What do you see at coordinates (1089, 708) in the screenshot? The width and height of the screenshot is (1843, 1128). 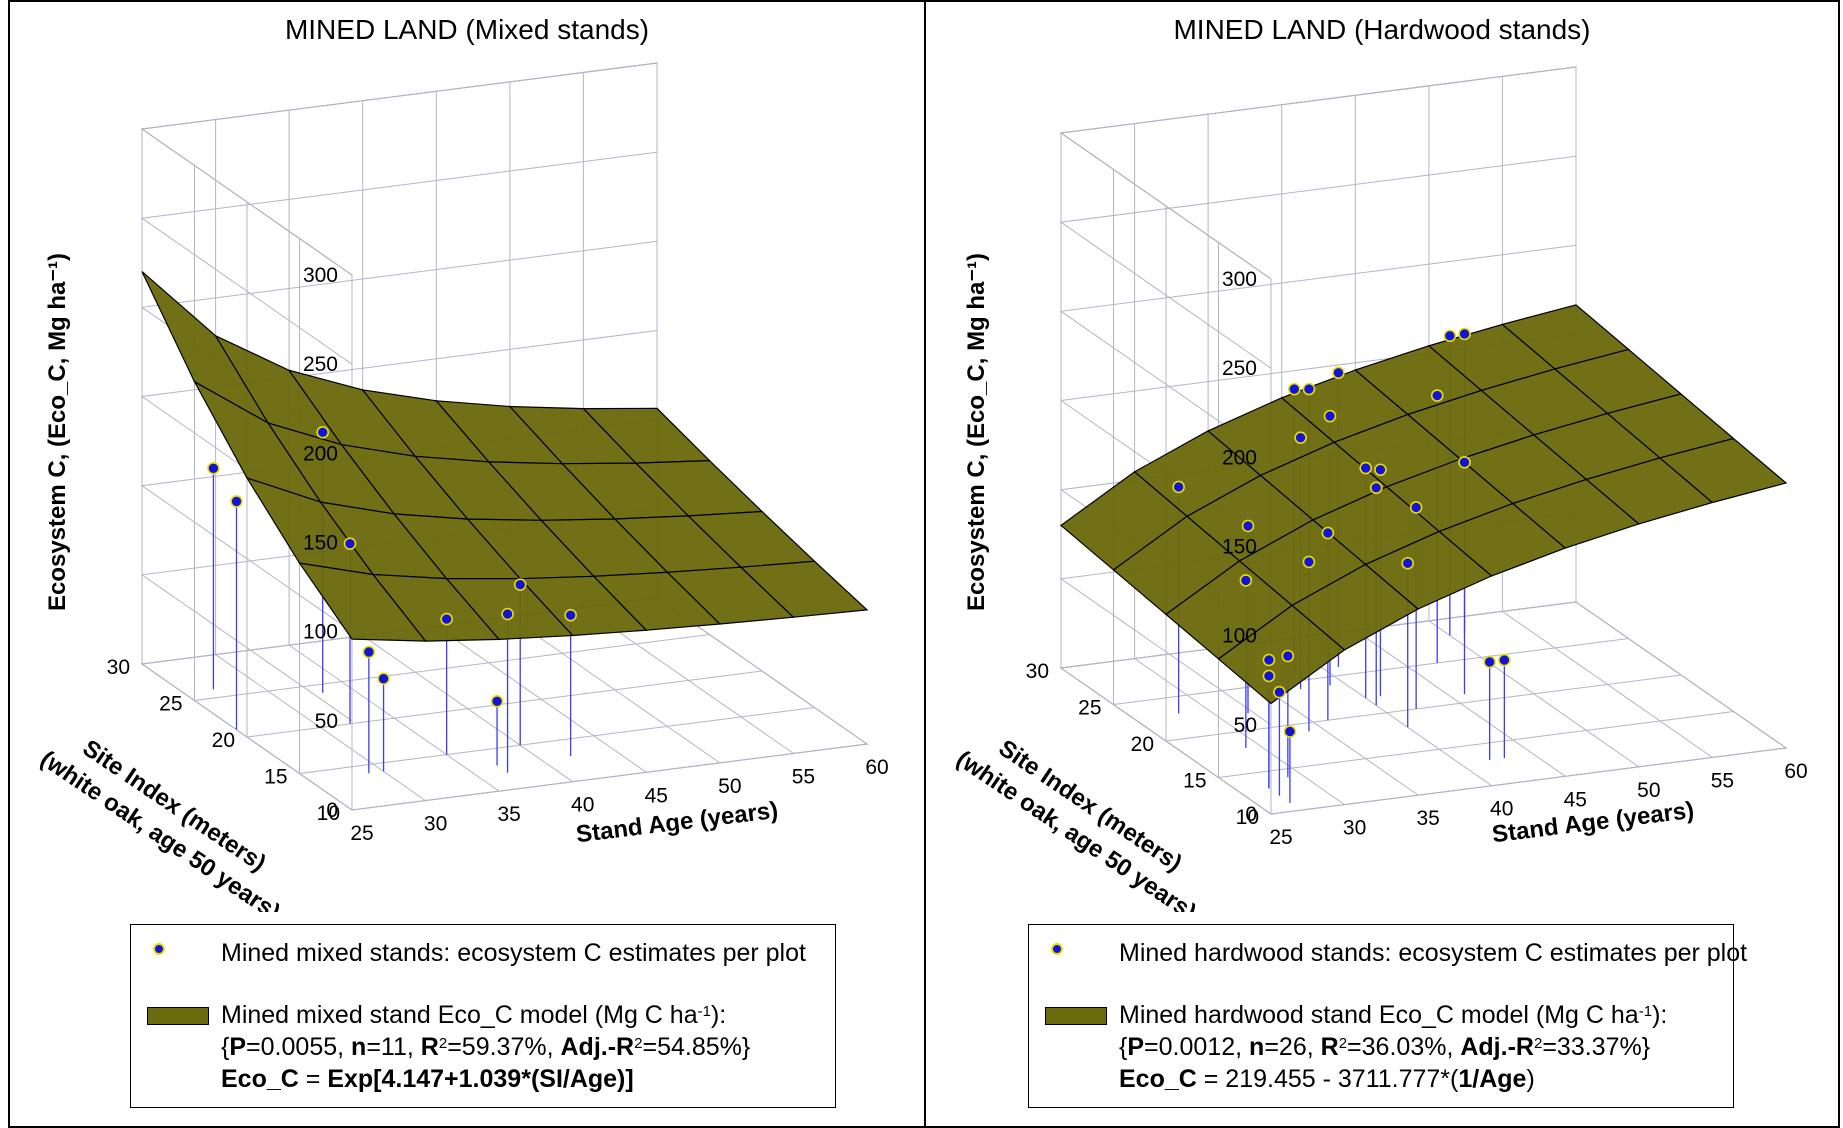 I see `y-tick-label: 25` at bounding box center [1089, 708].